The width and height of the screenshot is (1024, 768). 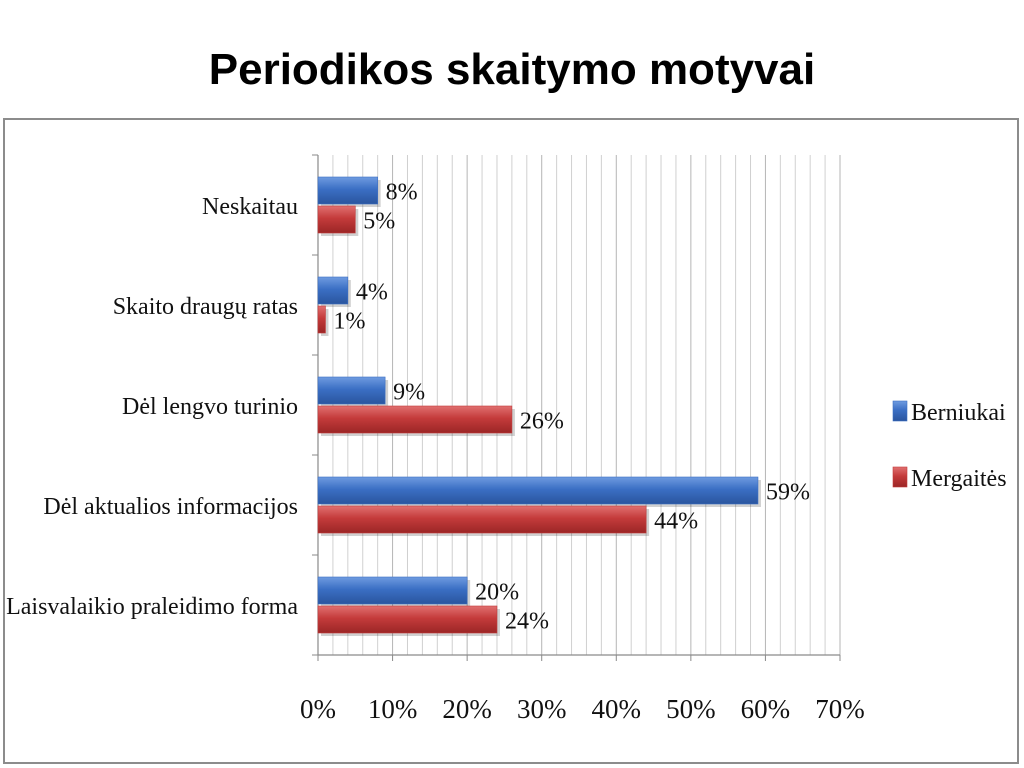 What do you see at coordinates (840, 709) in the screenshot?
I see `x-tick-label: 70%` at bounding box center [840, 709].